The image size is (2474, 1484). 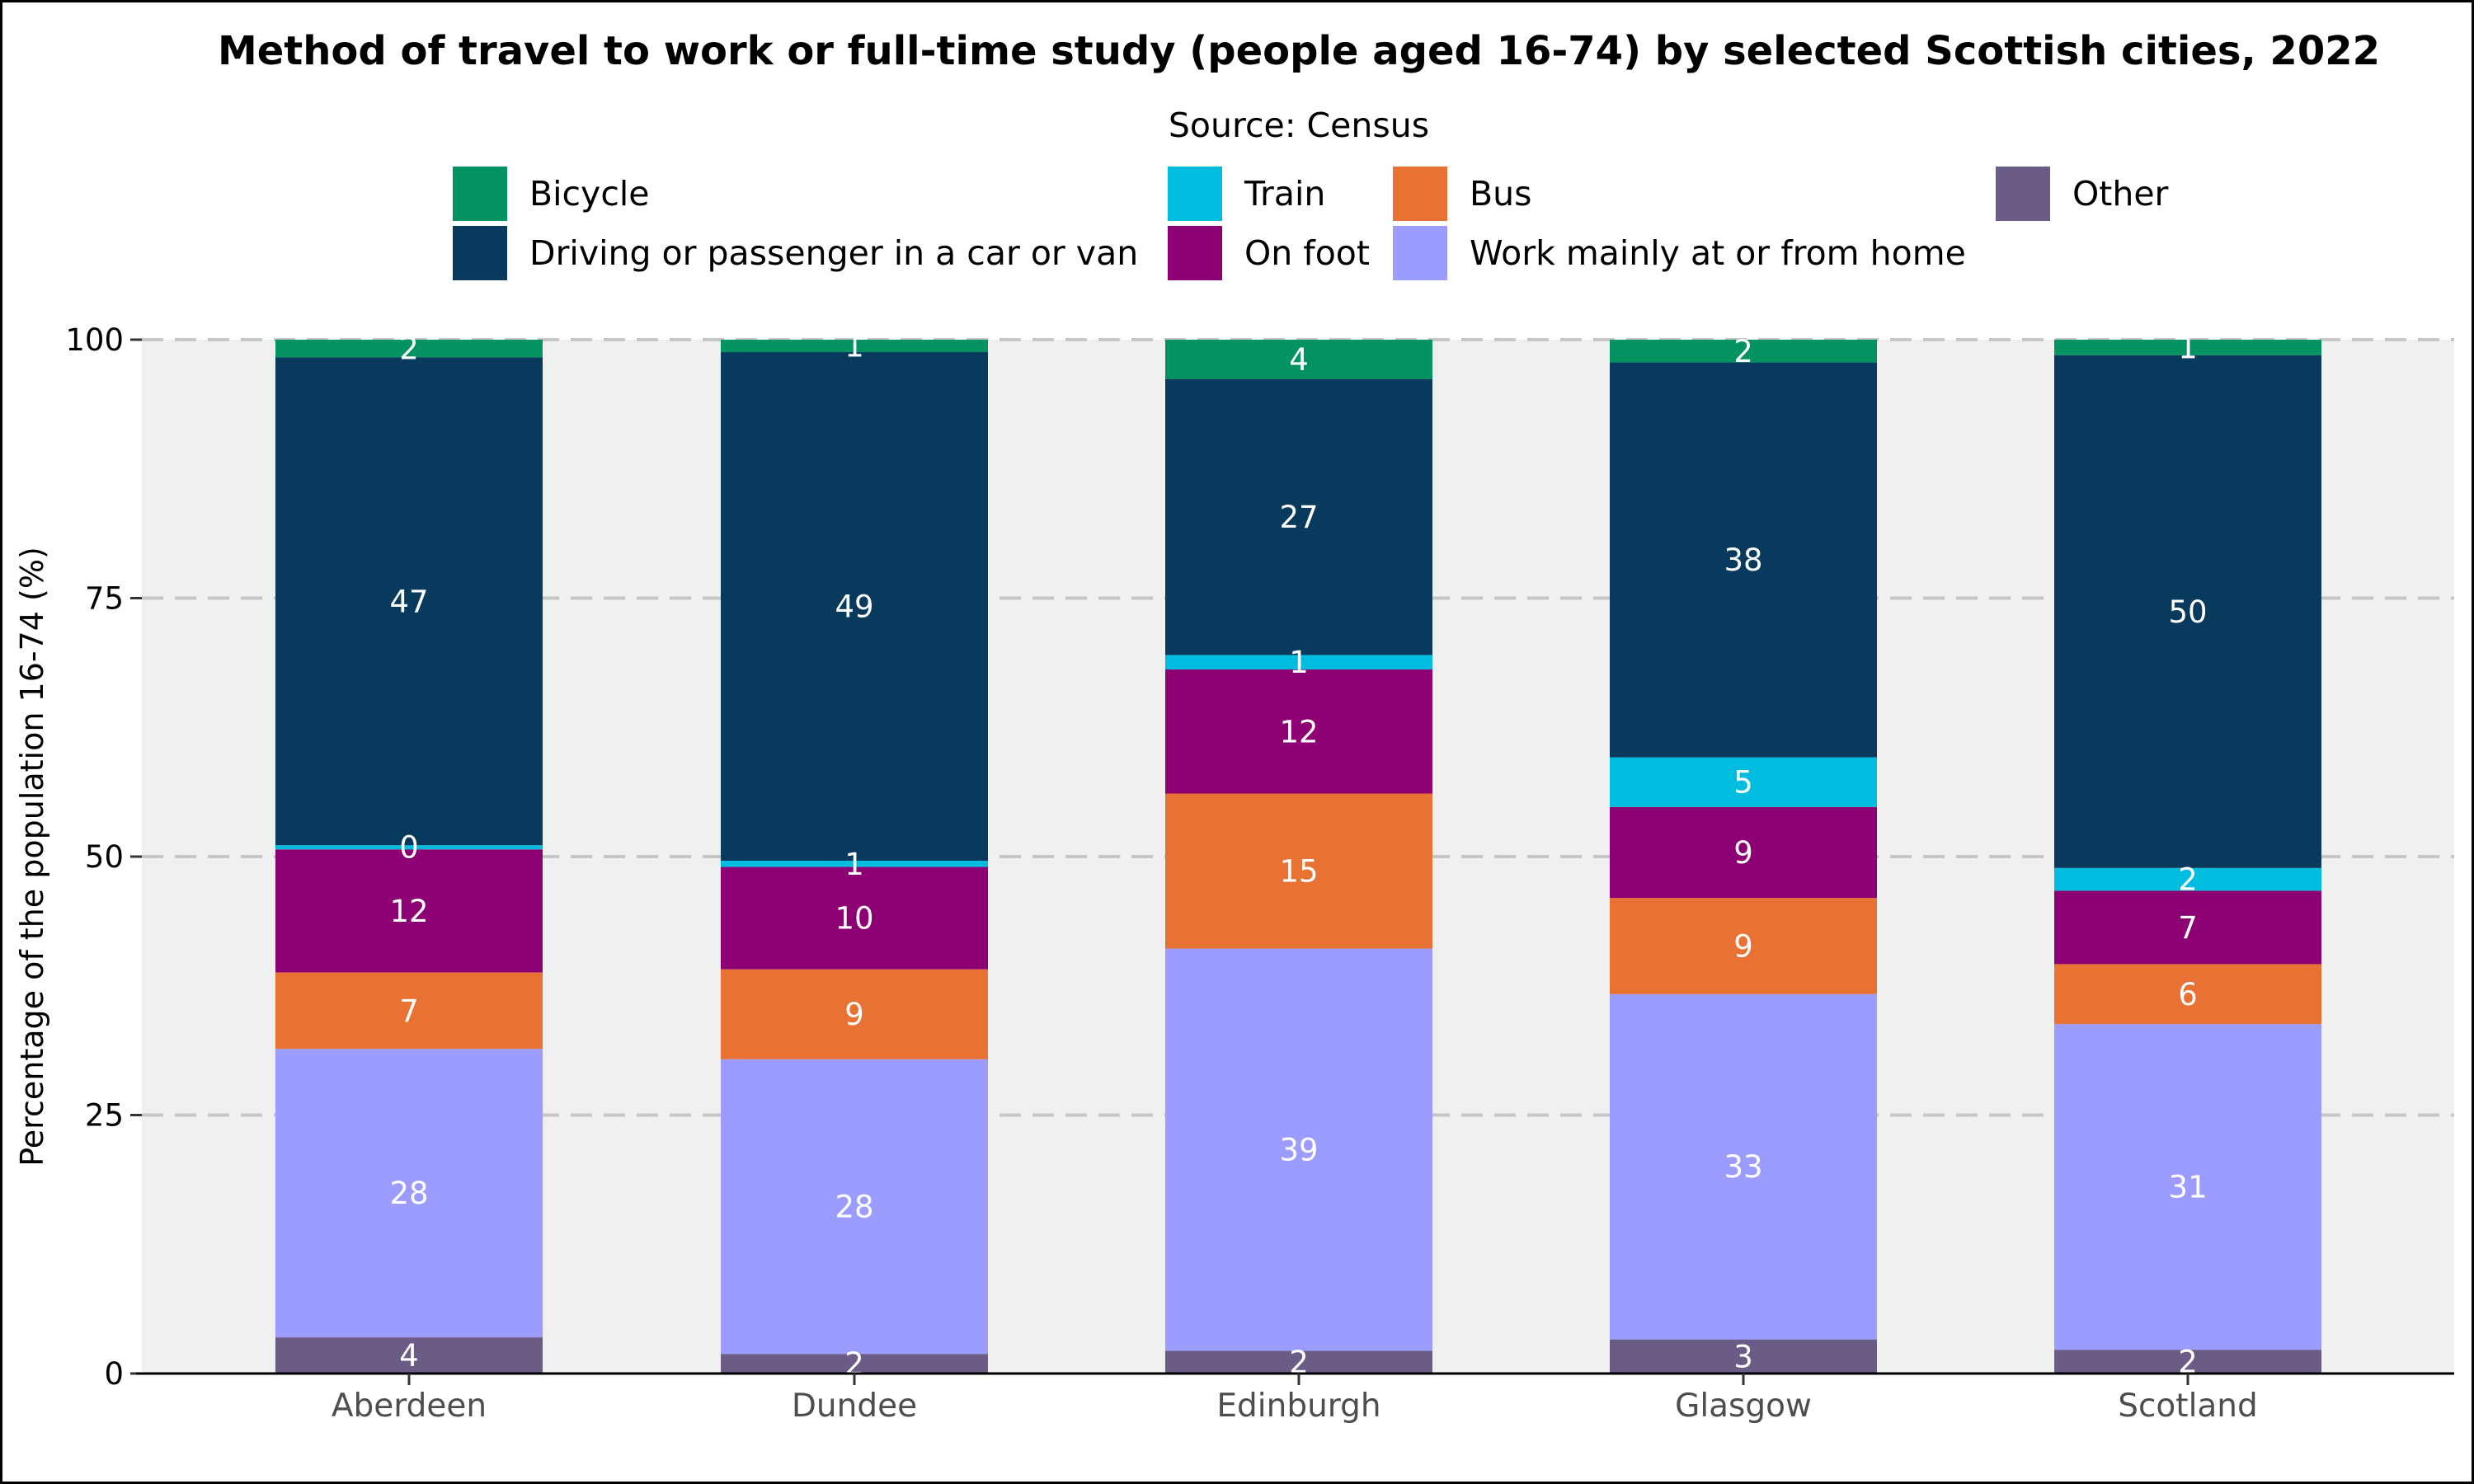 I want to click on legend-item-on-foot: On foot, so click(x=1269, y=253).